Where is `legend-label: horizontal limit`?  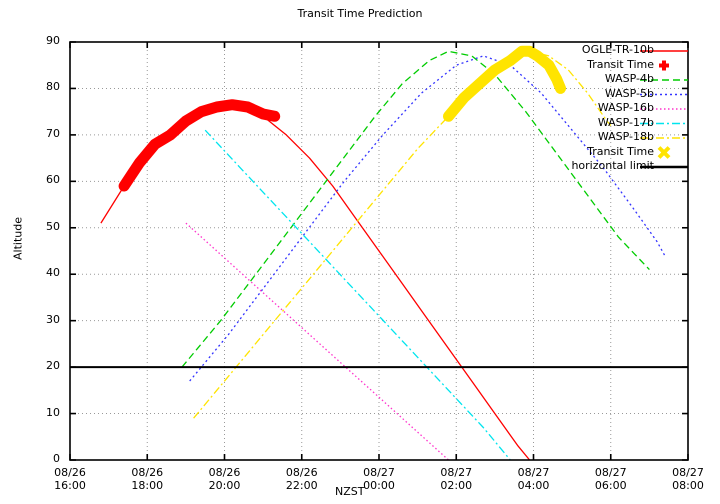
legend-label: horizontal limit is located at coordinates (612, 165).